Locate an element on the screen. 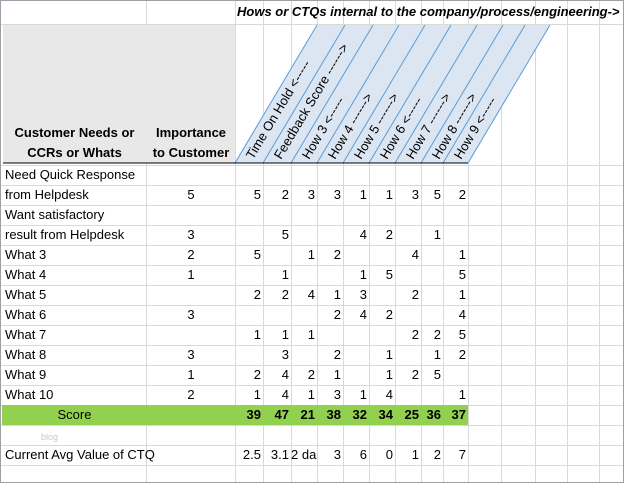 This screenshot has width=624, height=483. need-cell: Need Quick Response is located at coordinates (70, 174).